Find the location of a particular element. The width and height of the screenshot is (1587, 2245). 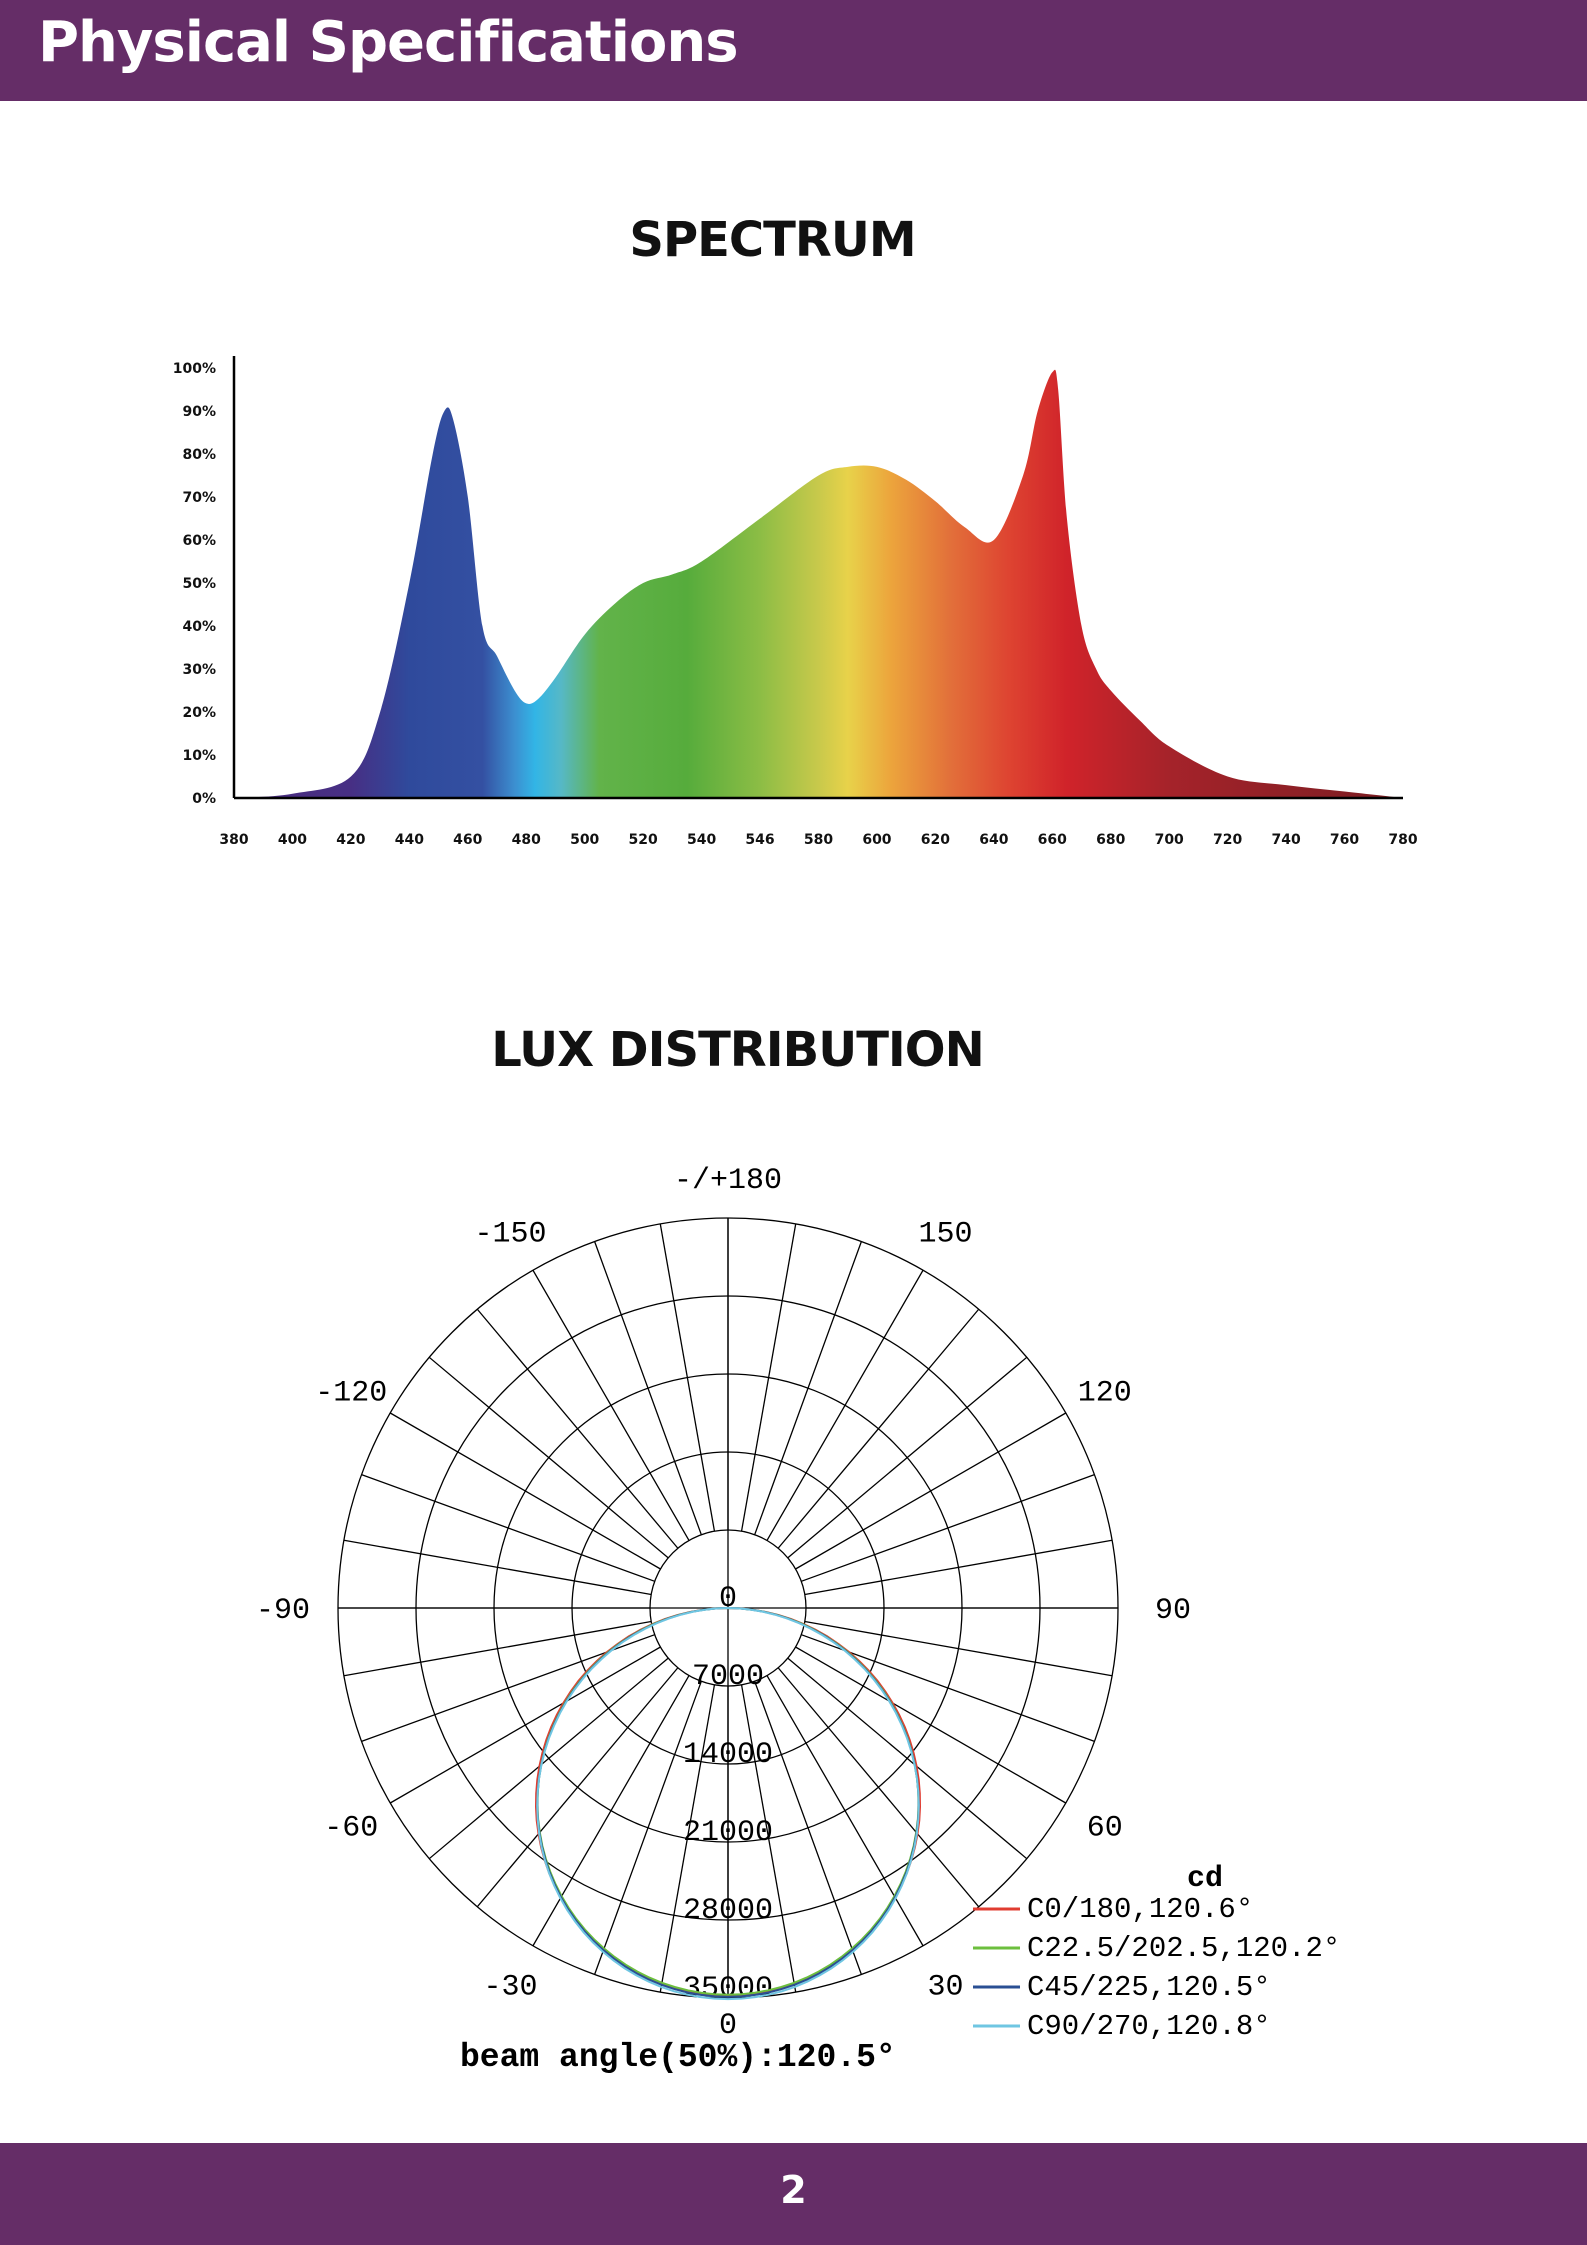

legend-entry: C45/225,120.5° is located at coordinates (1149, 1987).